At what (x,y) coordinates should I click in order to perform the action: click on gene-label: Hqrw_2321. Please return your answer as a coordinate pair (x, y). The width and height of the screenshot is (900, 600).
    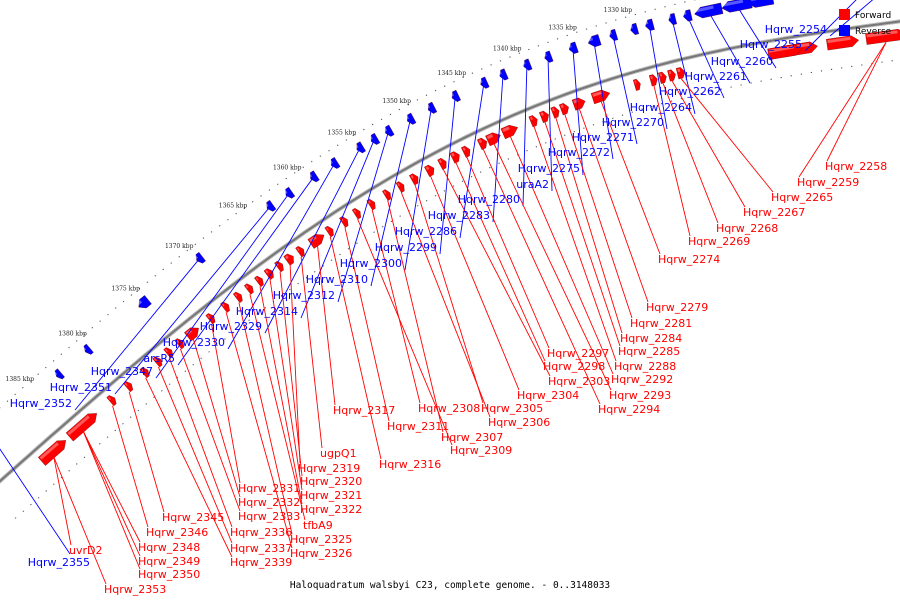
    Looking at the image, I should click on (331, 495).